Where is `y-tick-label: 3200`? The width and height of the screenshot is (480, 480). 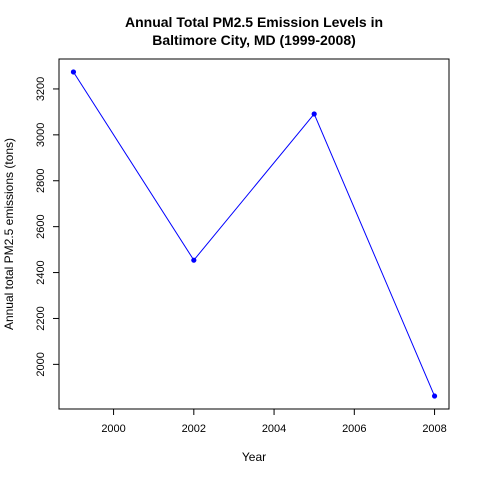
y-tick-label: 3200 is located at coordinates (41, 89).